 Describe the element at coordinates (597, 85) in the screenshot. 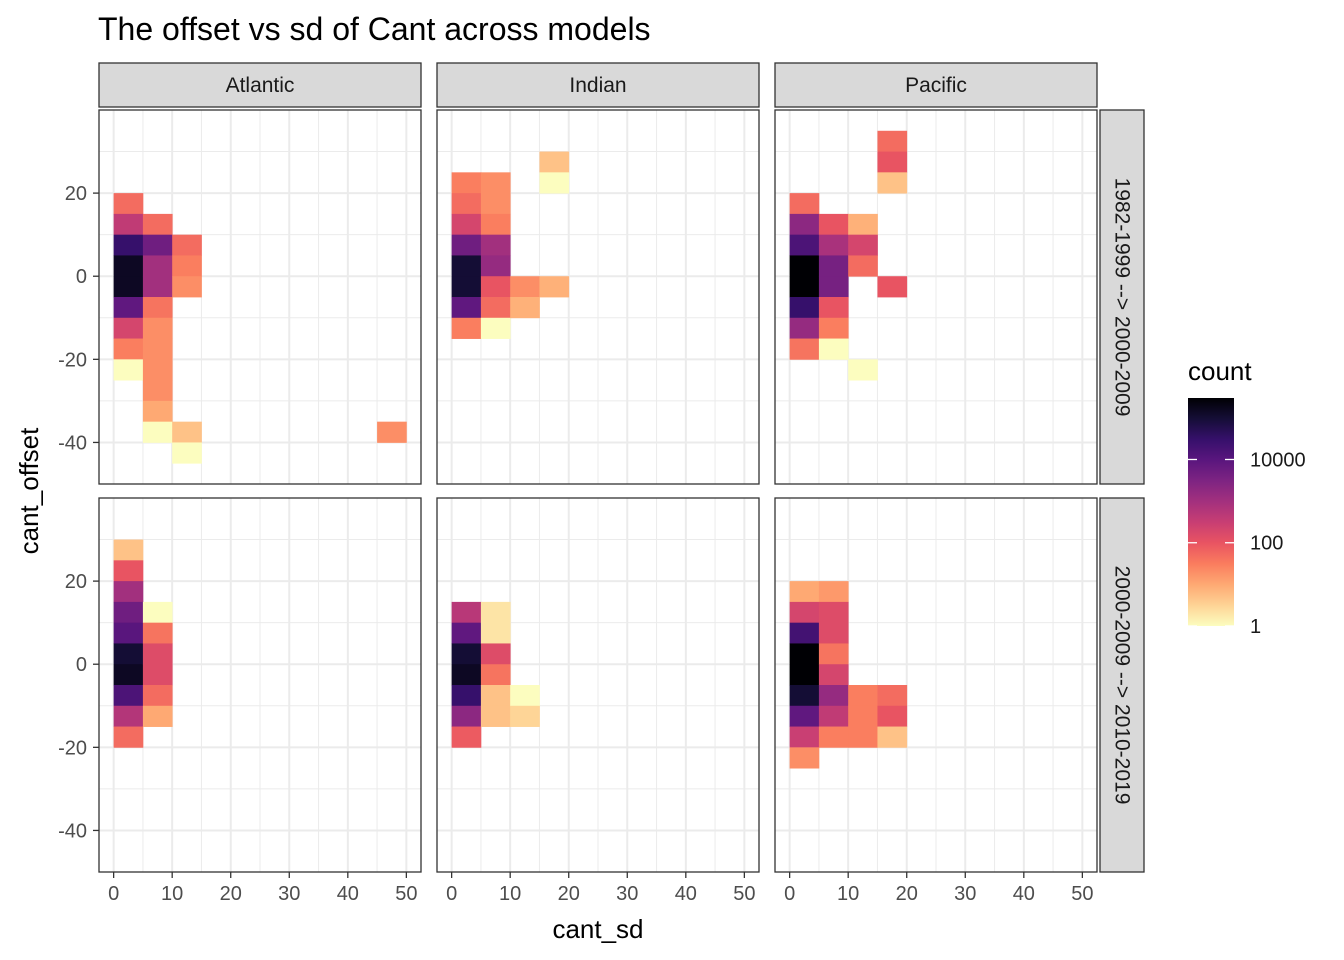

I see `facet-strip-column-label: Indian` at that location.